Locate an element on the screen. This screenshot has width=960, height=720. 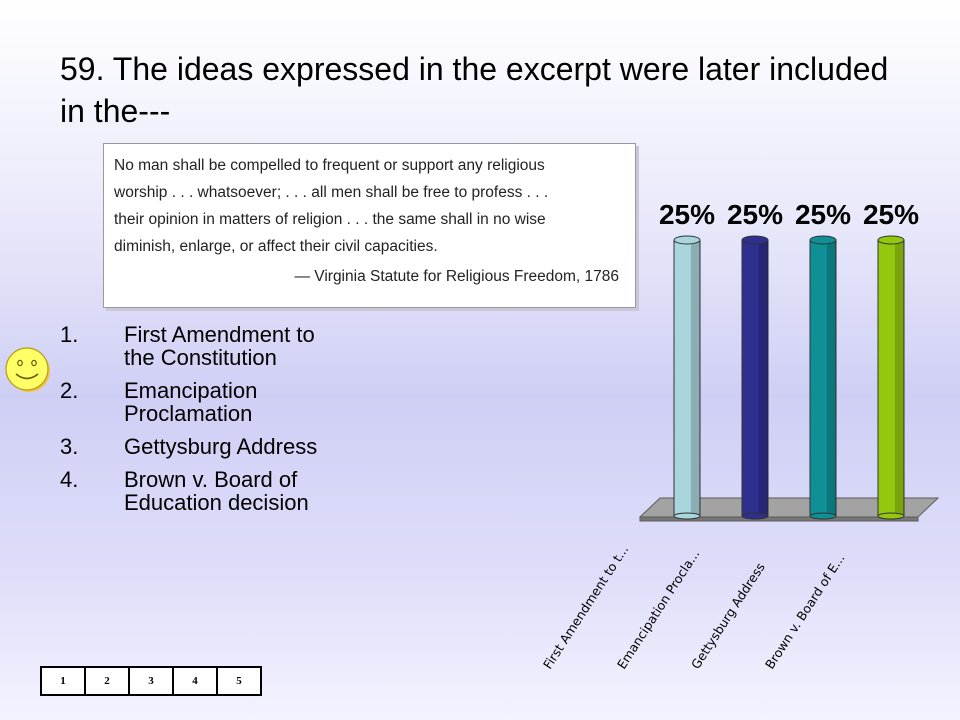
answer-text: Brown v. Board of Education decision is located at coordinates (216, 491).